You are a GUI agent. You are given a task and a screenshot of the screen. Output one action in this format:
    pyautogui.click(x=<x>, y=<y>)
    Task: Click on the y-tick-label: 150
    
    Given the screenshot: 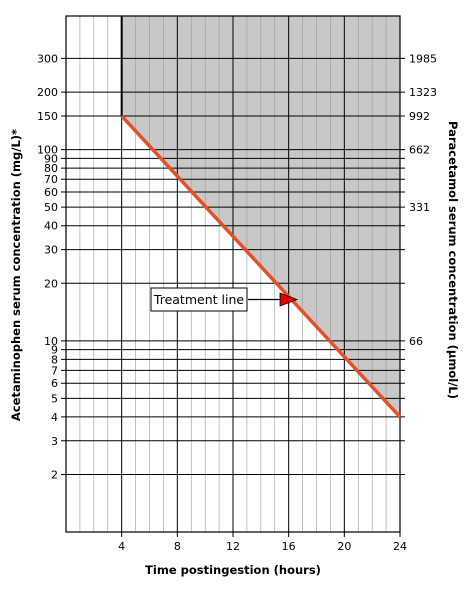 What is the action you would take?
    pyautogui.click(x=47, y=116)
    